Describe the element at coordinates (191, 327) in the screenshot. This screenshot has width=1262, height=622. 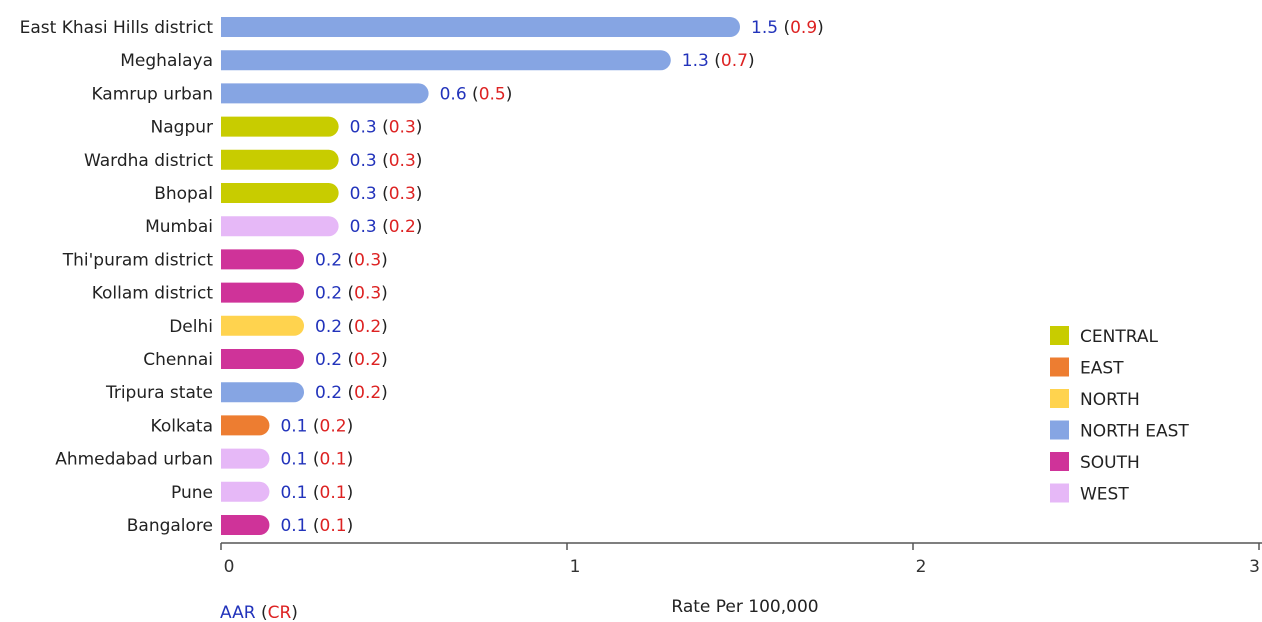
I see `category-label: Delhi` at that location.